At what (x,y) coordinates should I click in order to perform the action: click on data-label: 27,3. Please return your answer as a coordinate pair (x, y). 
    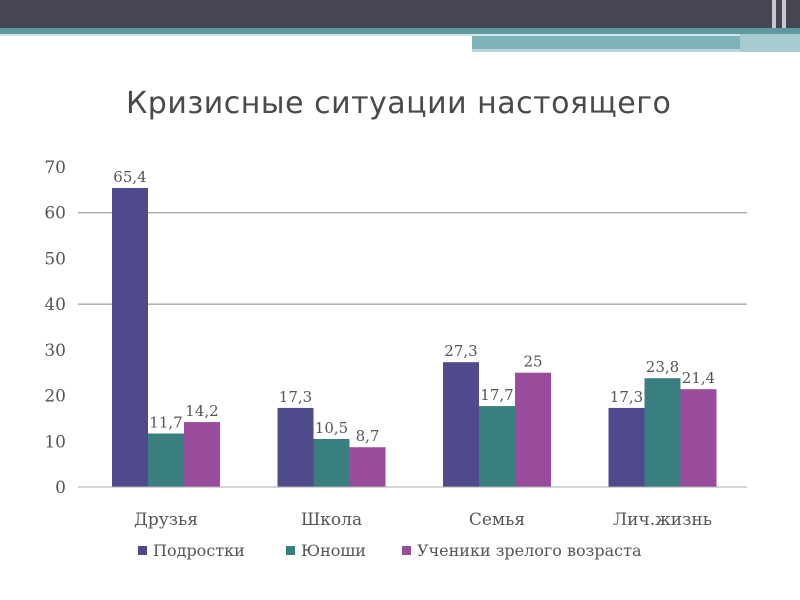
    Looking at the image, I should click on (460, 351).